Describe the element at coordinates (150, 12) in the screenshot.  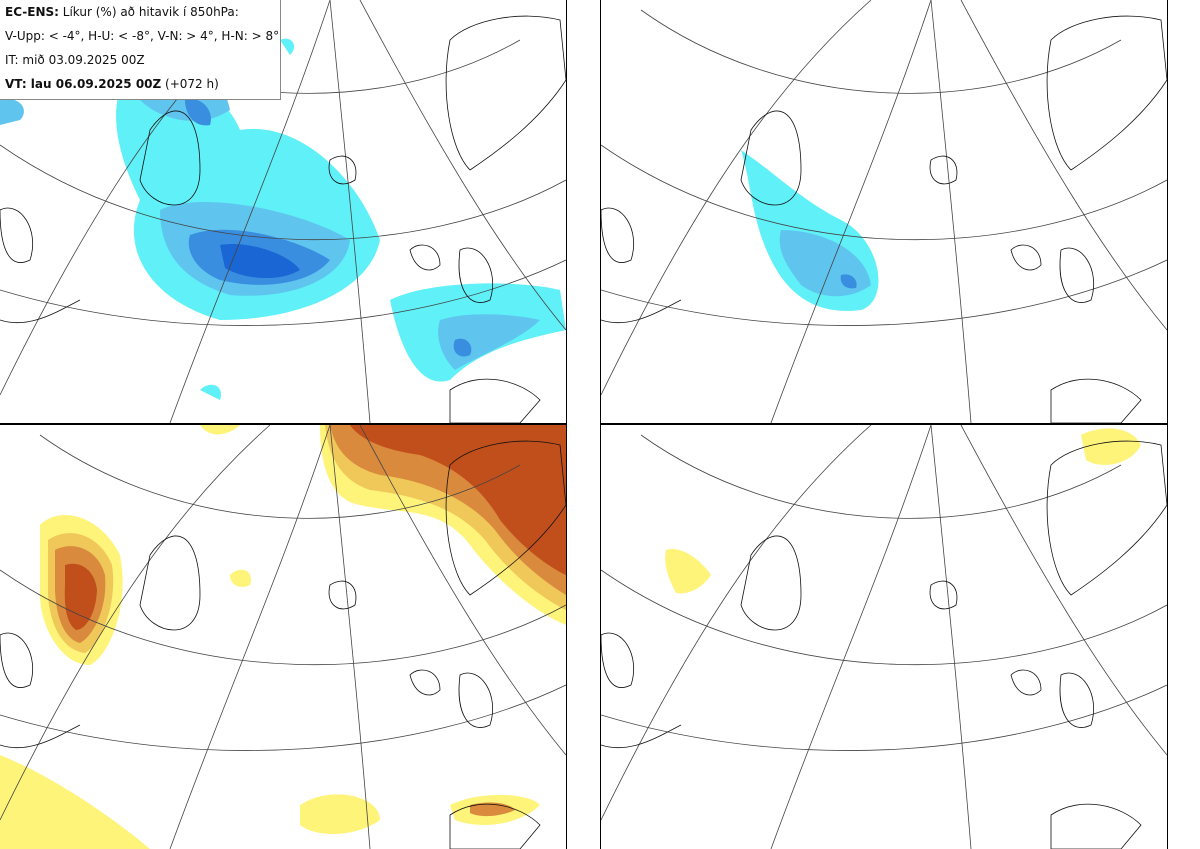
I see `title-text: Líkur (%) að hitavik í 850hPa:` at that location.